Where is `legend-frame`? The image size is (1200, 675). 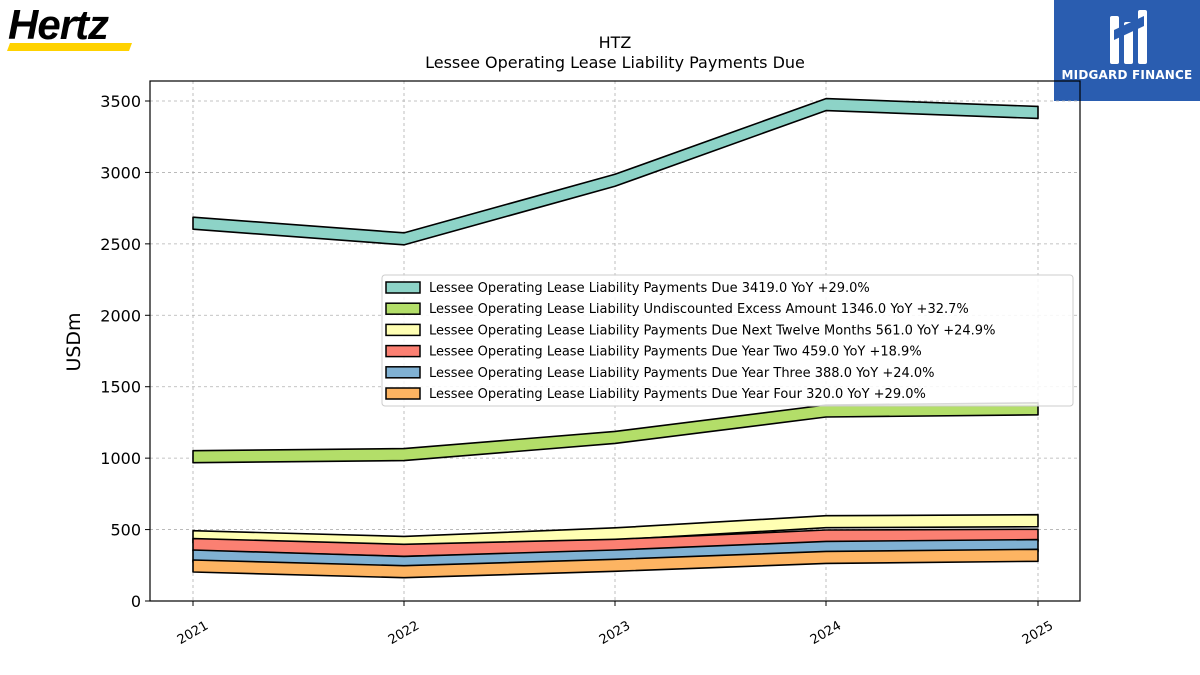 legend-frame is located at coordinates (727, 340).